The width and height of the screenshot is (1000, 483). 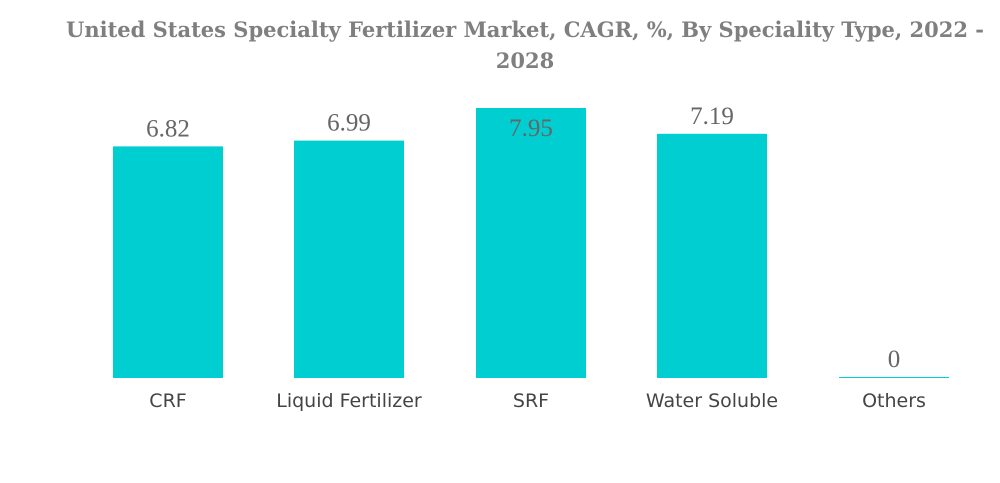 I want to click on category-label-liquid-fertilizer: Liquid Fertilizer, so click(x=349, y=401).